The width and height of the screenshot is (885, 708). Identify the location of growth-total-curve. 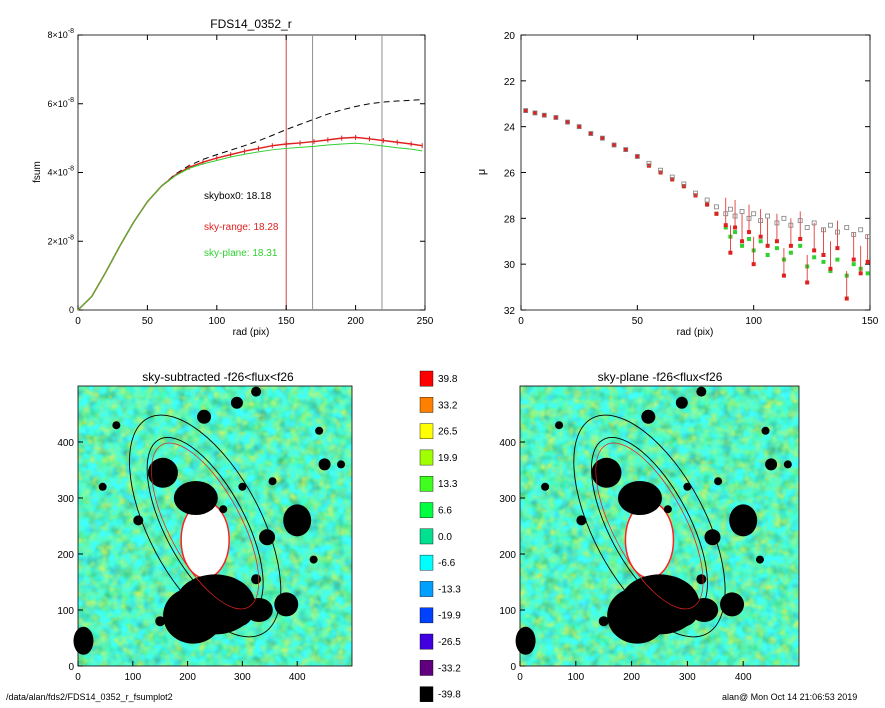
(250, 205).